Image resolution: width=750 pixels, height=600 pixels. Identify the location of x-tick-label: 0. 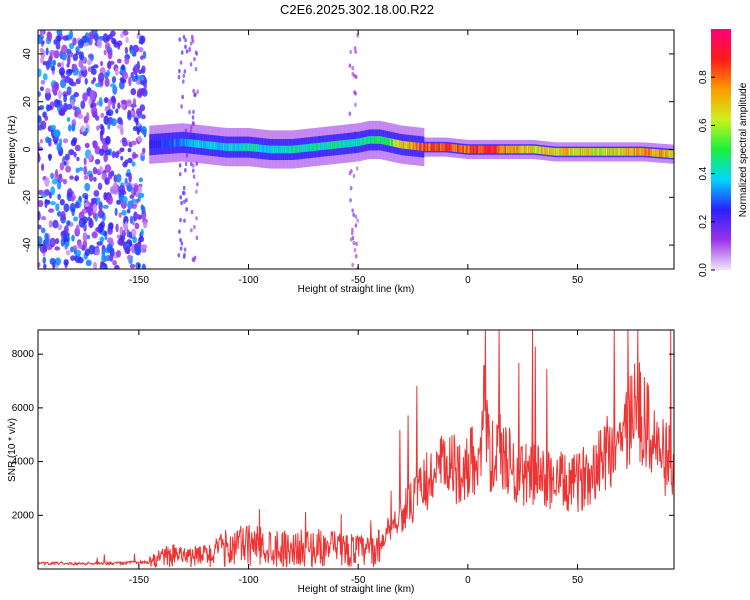
(468, 280).